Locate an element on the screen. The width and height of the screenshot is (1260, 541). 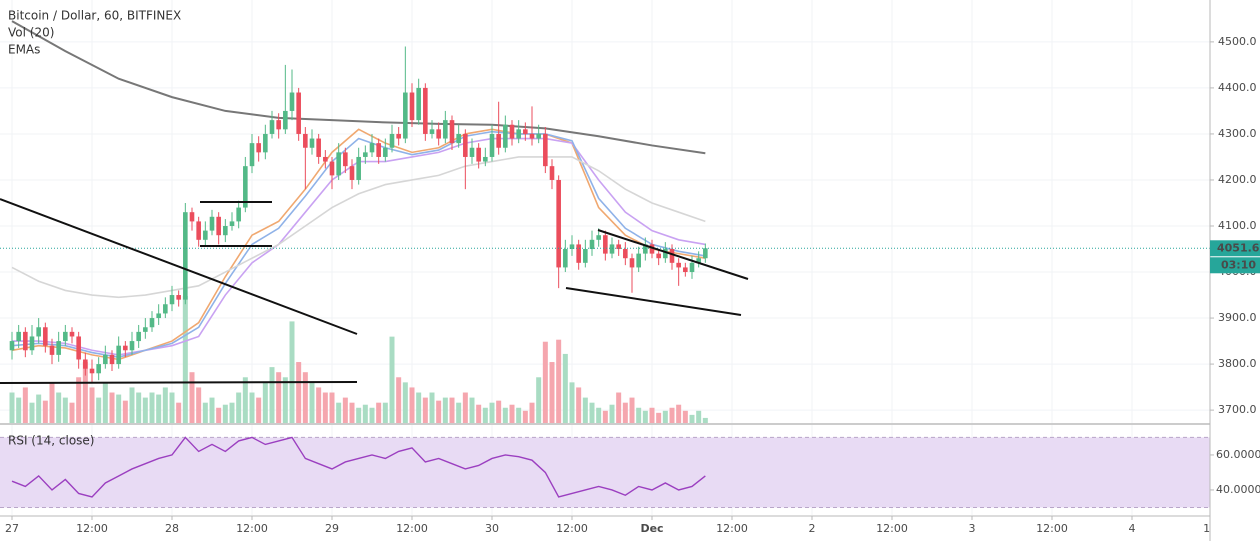
ema-line is located at coordinates (358, 87).